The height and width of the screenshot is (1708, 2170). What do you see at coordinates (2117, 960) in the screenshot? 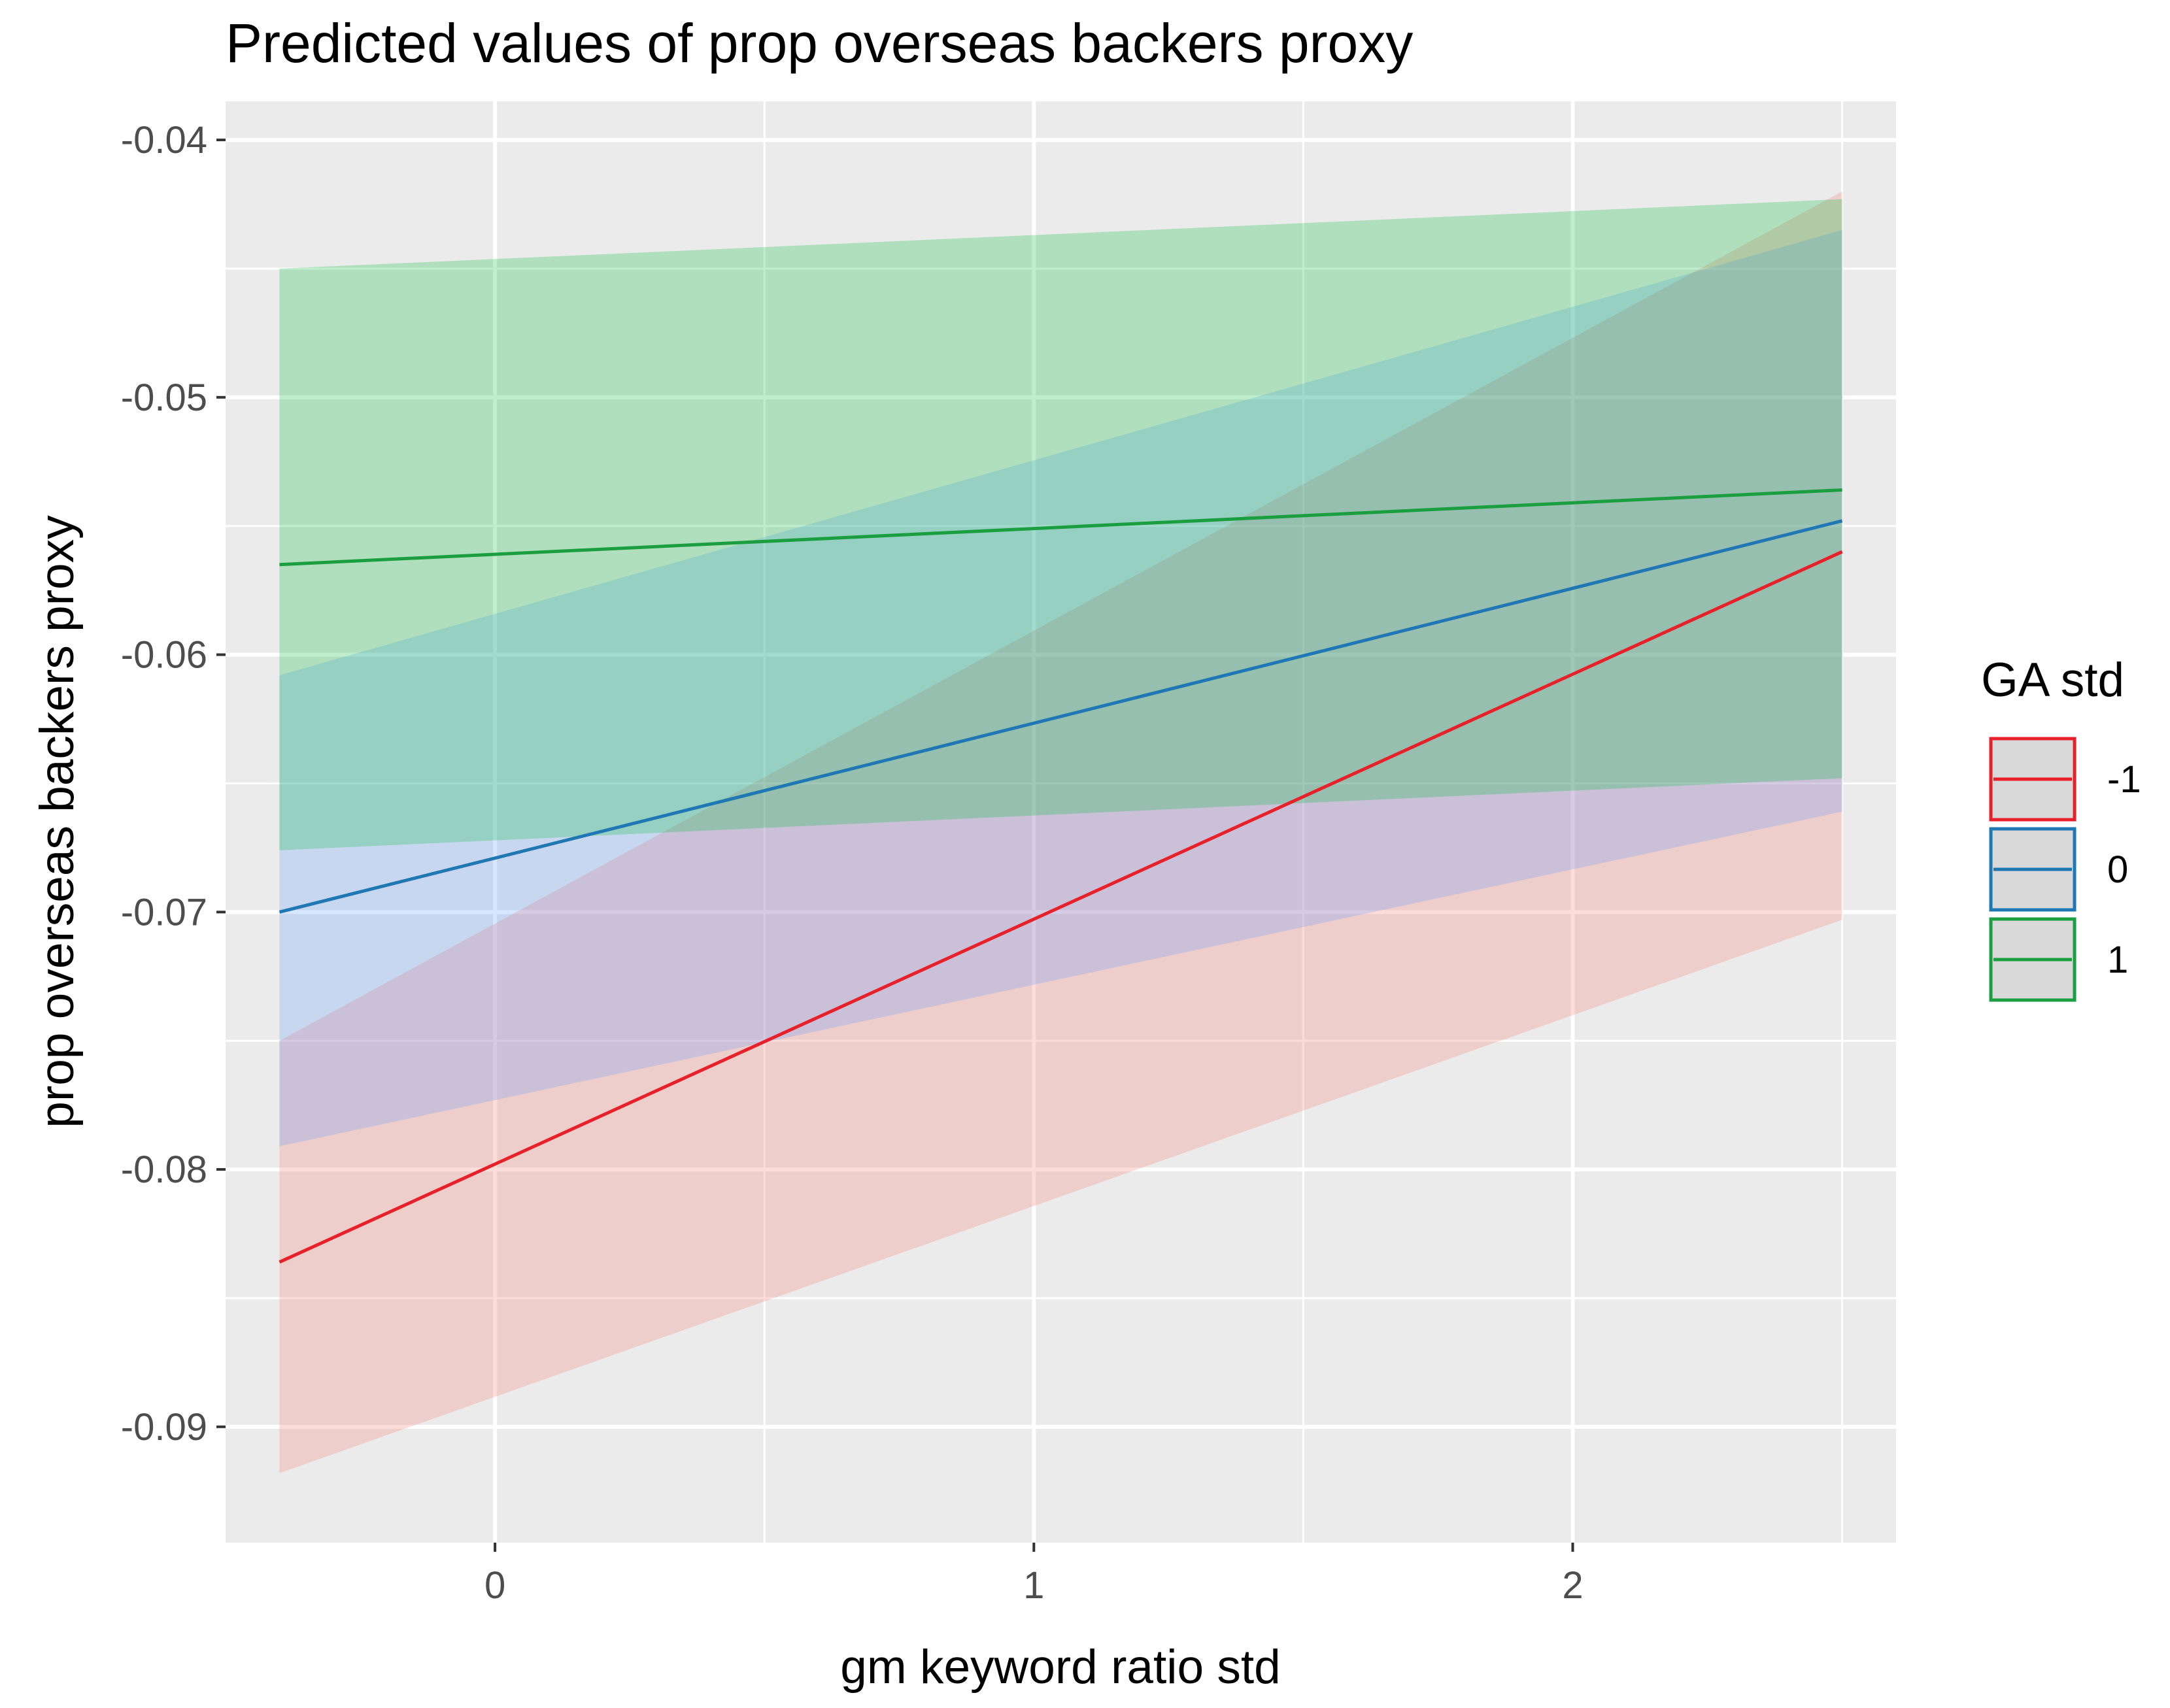
I see `legend-label-ga-1: 1` at bounding box center [2117, 960].